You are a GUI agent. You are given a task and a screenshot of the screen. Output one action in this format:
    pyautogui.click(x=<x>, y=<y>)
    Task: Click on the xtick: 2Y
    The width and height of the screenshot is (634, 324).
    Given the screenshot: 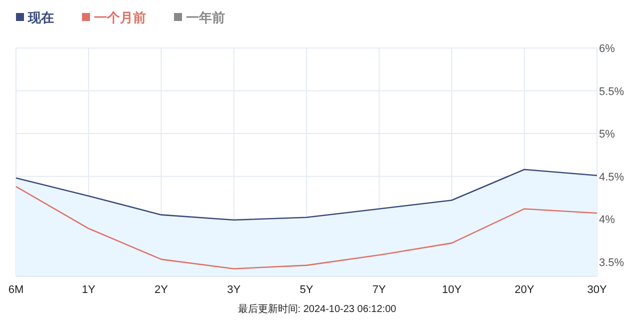 What is the action you would take?
    pyautogui.click(x=161, y=290)
    